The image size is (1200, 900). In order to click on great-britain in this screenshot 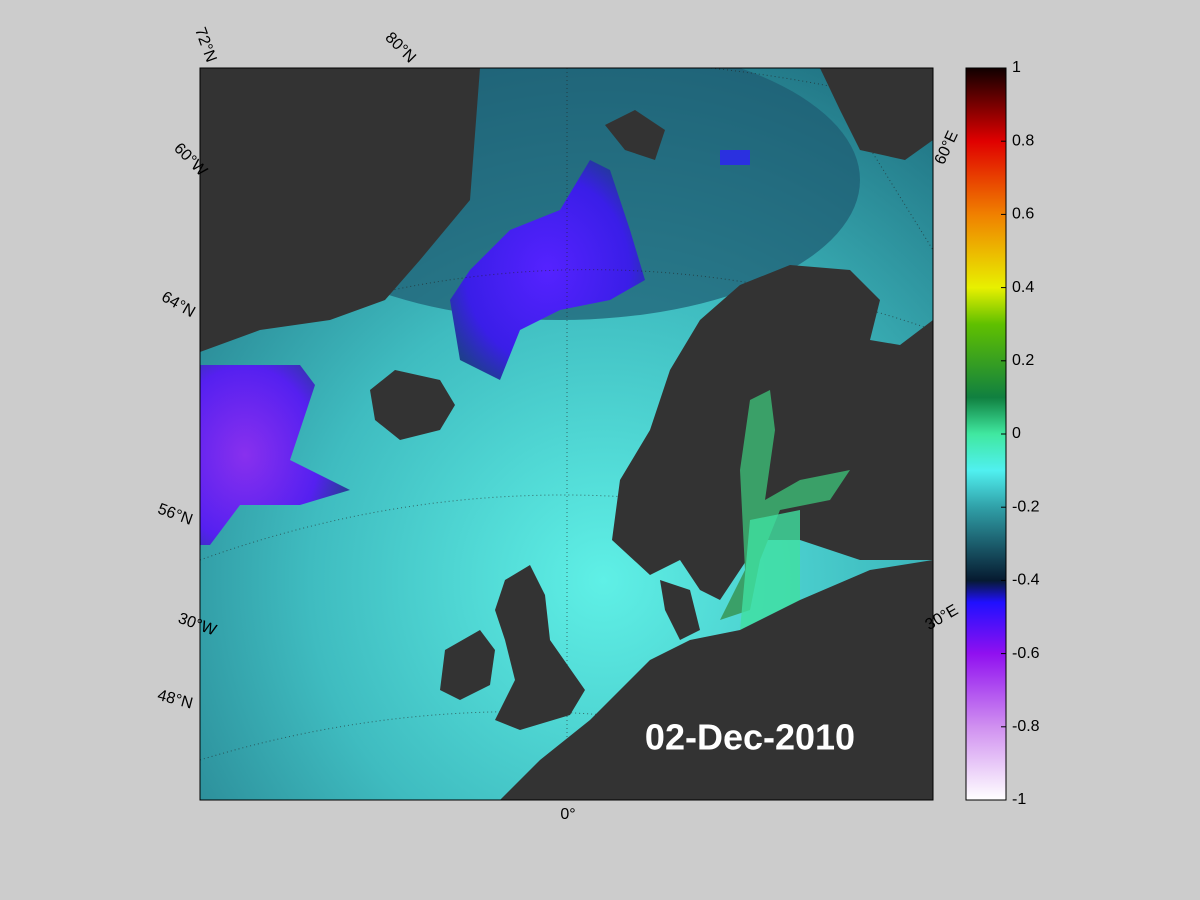, I will do `click(540, 647)`.